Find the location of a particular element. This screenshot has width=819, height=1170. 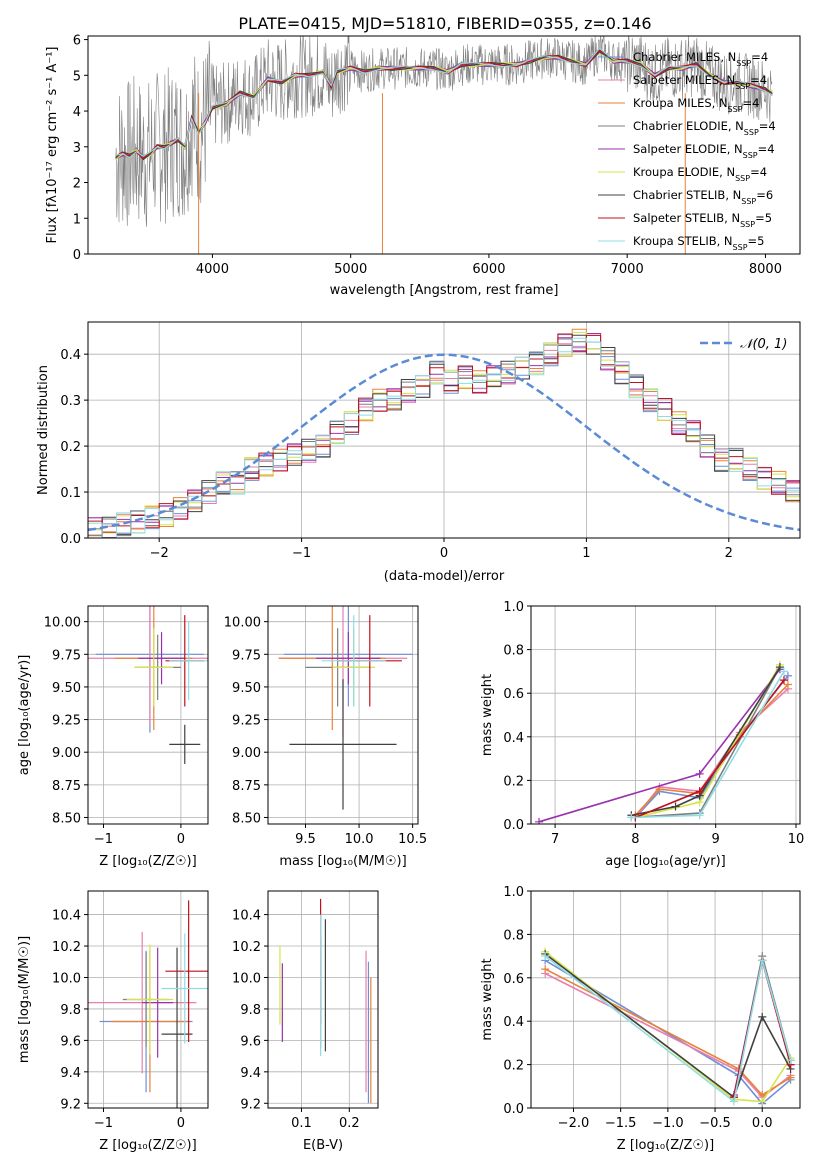

y-axis-label: age [log₁₀(age/yr)] is located at coordinates (24, 715).